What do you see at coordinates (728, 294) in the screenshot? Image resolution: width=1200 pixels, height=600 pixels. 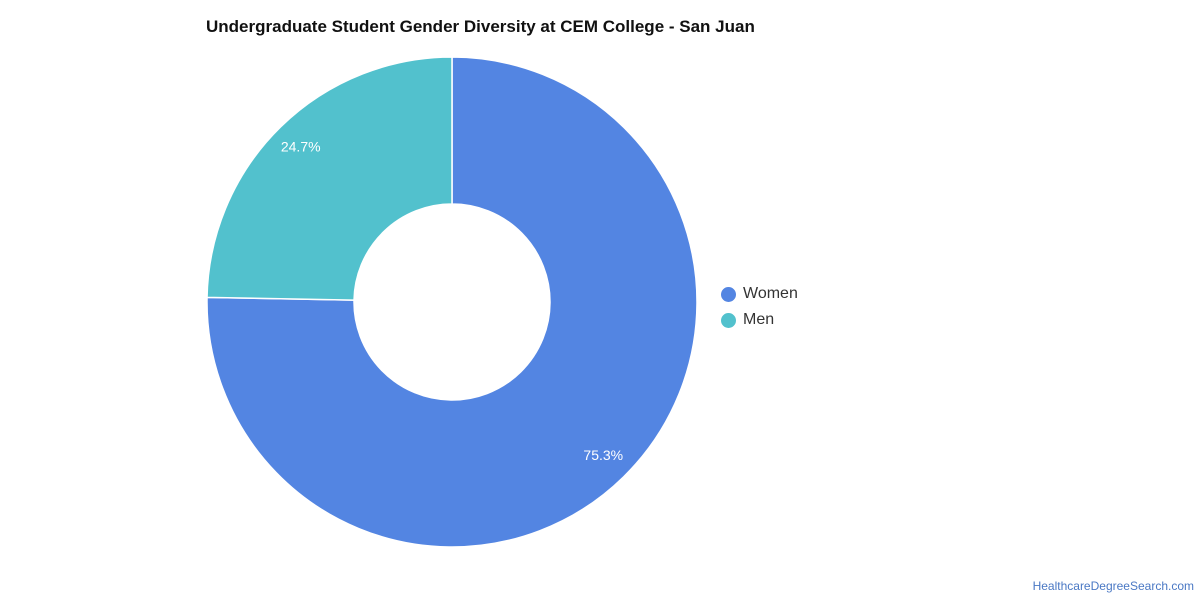 I see `legend-swatch-women` at bounding box center [728, 294].